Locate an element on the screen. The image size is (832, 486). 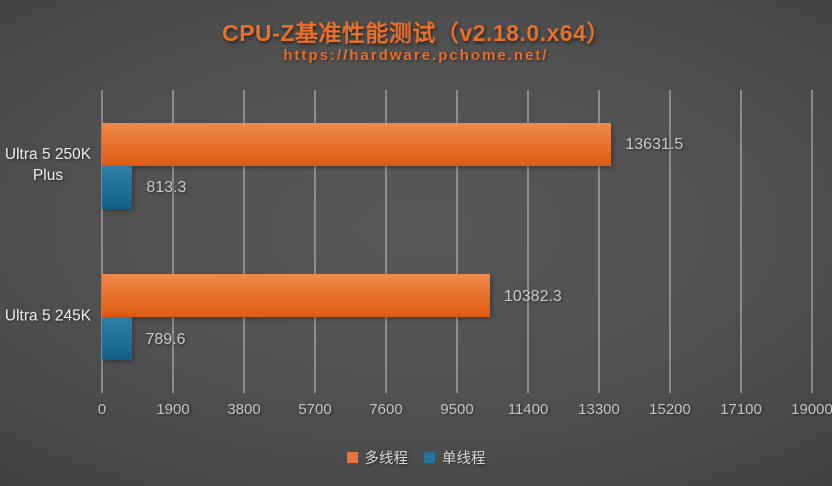
x-tick-label: 19000 is located at coordinates (811, 409).